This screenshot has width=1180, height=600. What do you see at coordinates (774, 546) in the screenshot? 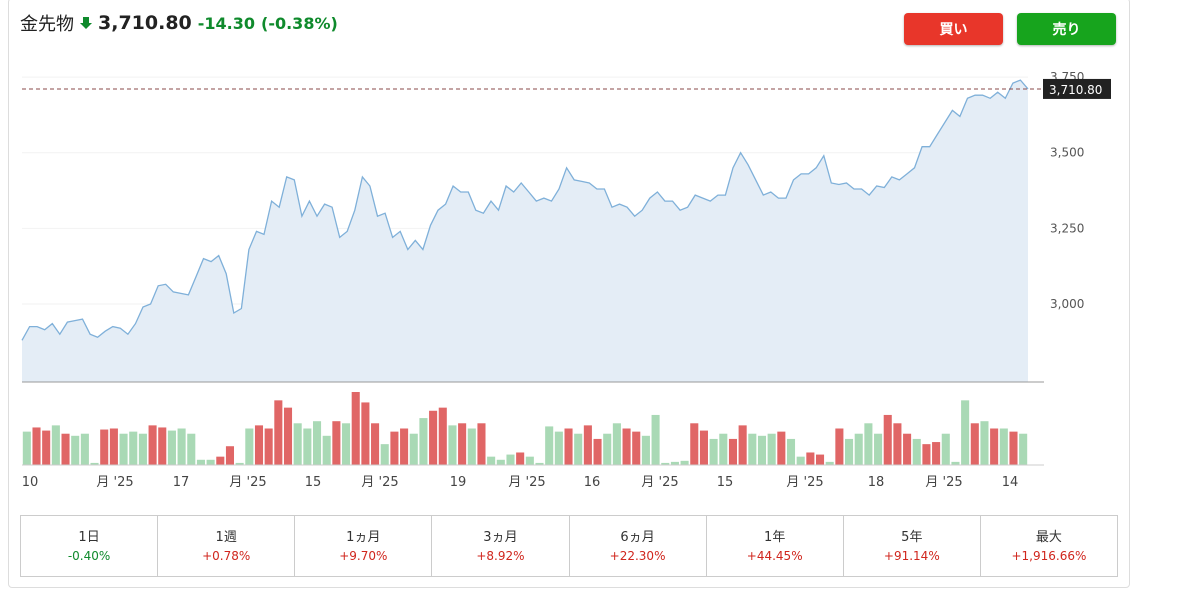
I see `performance-cell: 1年 +44.45%` at bounding box center [774, 546].